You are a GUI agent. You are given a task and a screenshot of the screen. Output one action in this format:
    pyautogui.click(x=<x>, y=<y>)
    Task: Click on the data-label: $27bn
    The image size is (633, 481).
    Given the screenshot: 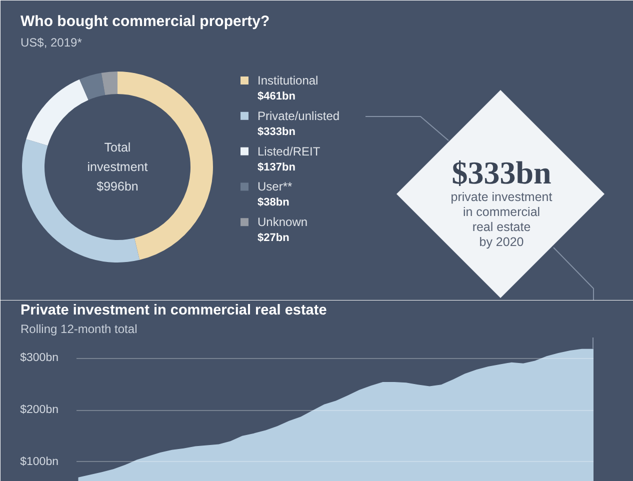 What is the action you would take?
    pyautogui.click(x=274, y=238)
    